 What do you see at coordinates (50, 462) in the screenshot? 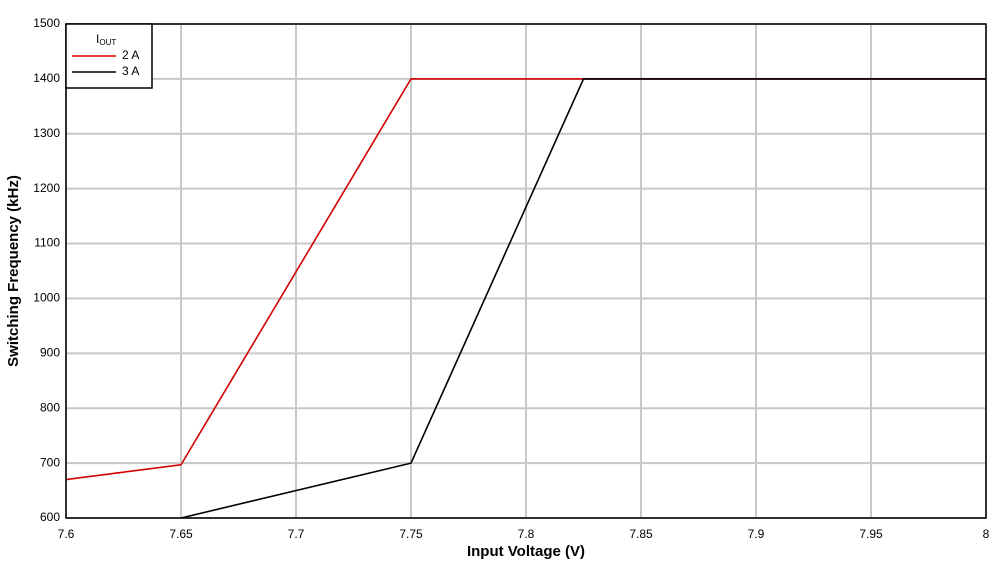
I see `y-tick-label: 700` at bounding box center [50, 462].